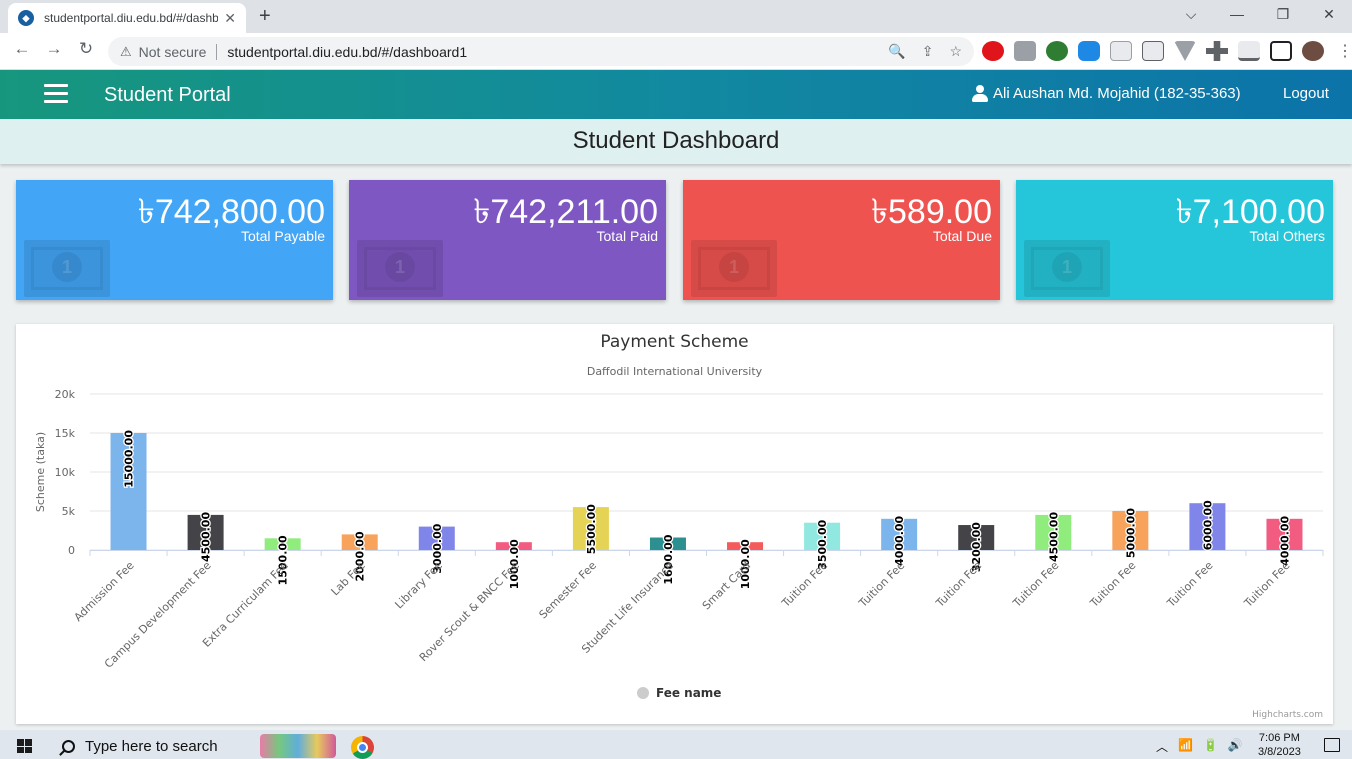  What do you see at coordinates (1210, 745) in the screenshot?
I see `battery-icon: 🔋` at bounding box center [1210, 745].